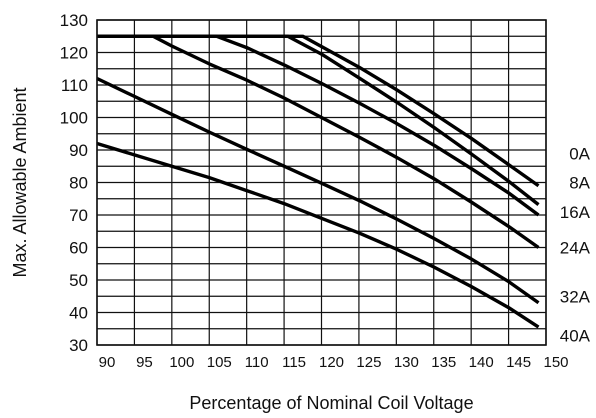 This screenshot has height=418, width=596. I want to click on x-tick-label: 105, so click(219, 362).